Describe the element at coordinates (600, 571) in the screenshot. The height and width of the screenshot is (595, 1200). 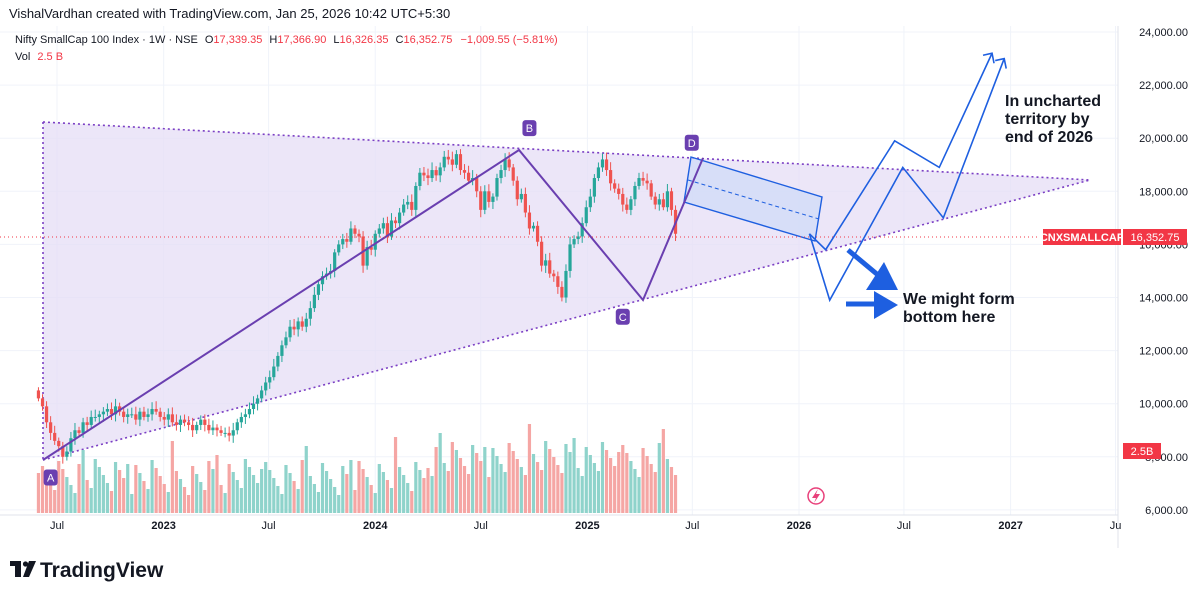
I see `footer: TradingView` at that location.